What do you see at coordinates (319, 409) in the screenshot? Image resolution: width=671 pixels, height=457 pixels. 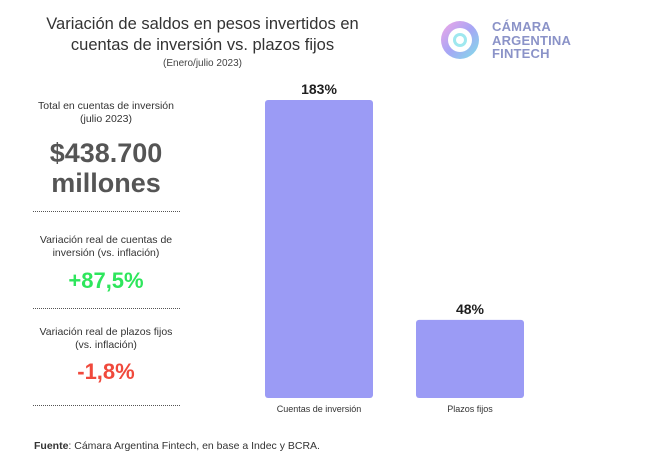 I see `category-label-0: Cuentas de inversión` at bounding box center [319, 409].